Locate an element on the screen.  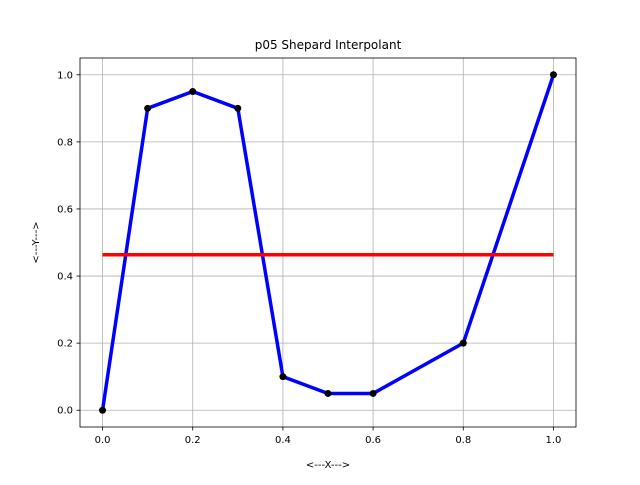
x-tick-label: 0.4 is located at coordinates (283, 440).